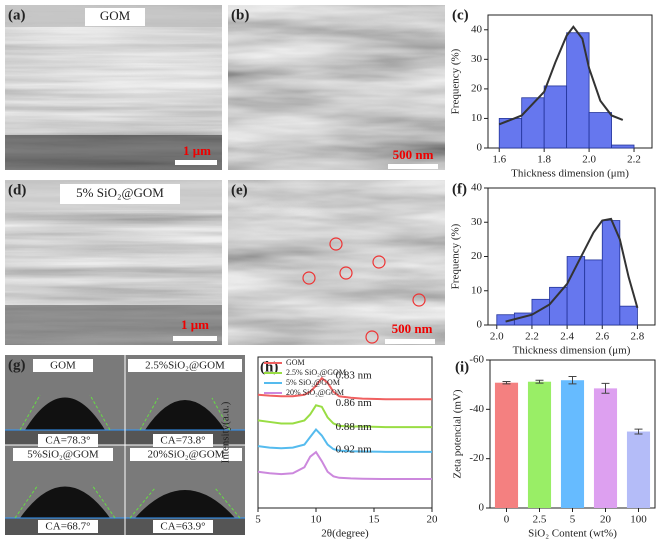 This screenshot has width=664, height=542. What do you see at coordinates (544, 160) in the screenshot?
I see `x-tick-label: 1.8` at bounding box center [544, 160].